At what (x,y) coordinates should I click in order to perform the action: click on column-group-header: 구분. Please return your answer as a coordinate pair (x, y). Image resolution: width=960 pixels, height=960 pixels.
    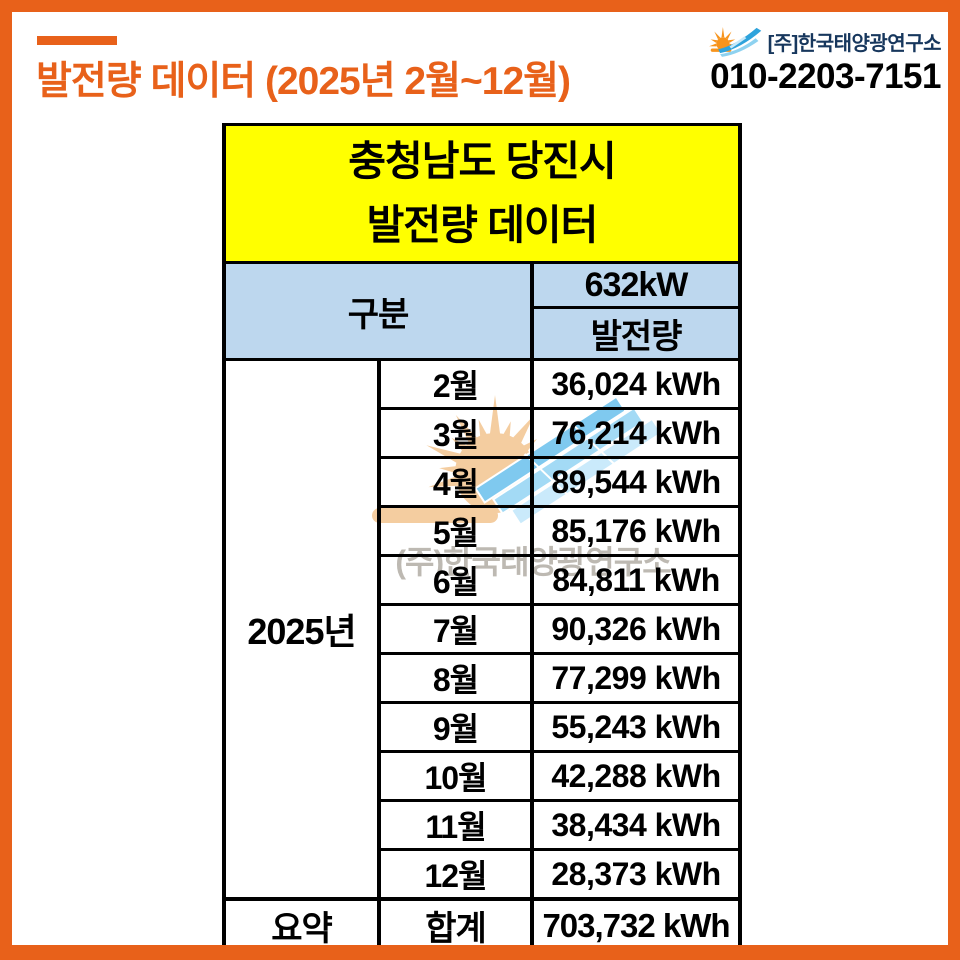
    Looking at the image, I should click on (378, 311).